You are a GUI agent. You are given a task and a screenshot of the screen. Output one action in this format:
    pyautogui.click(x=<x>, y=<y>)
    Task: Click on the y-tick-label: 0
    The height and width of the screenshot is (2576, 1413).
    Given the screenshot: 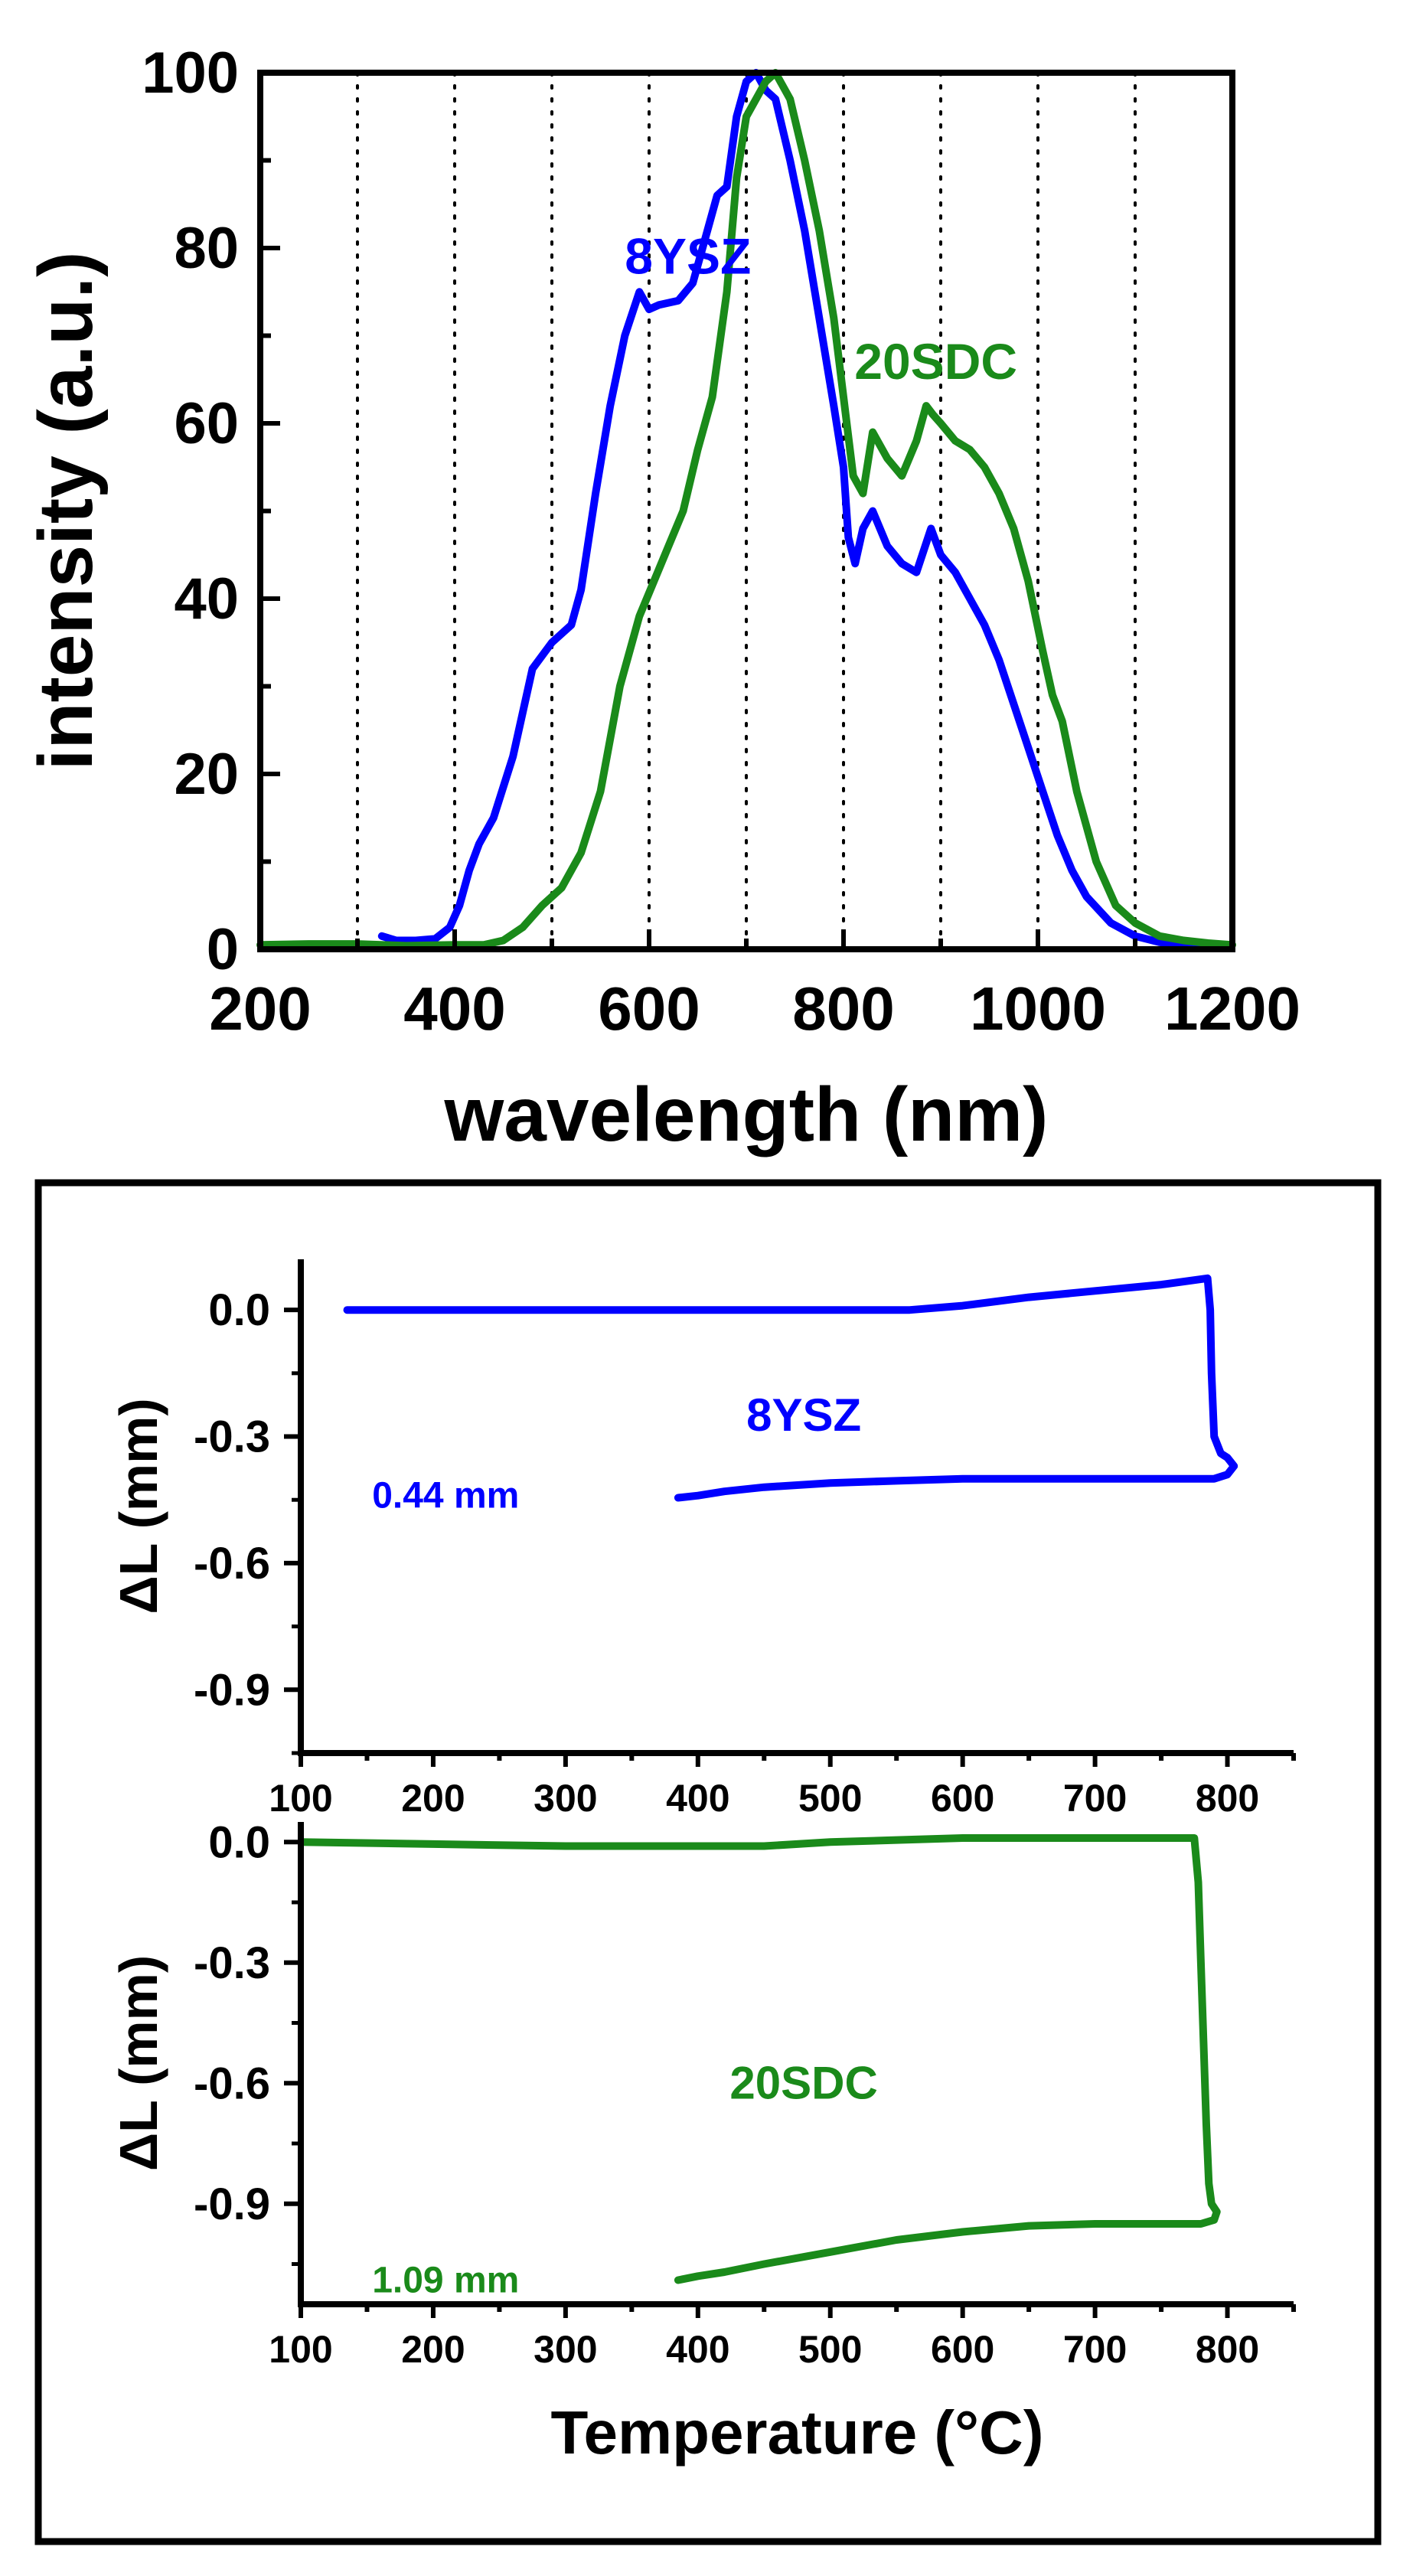 What is the action you would take?
    pyautogui.click(x=223, y=949)
    